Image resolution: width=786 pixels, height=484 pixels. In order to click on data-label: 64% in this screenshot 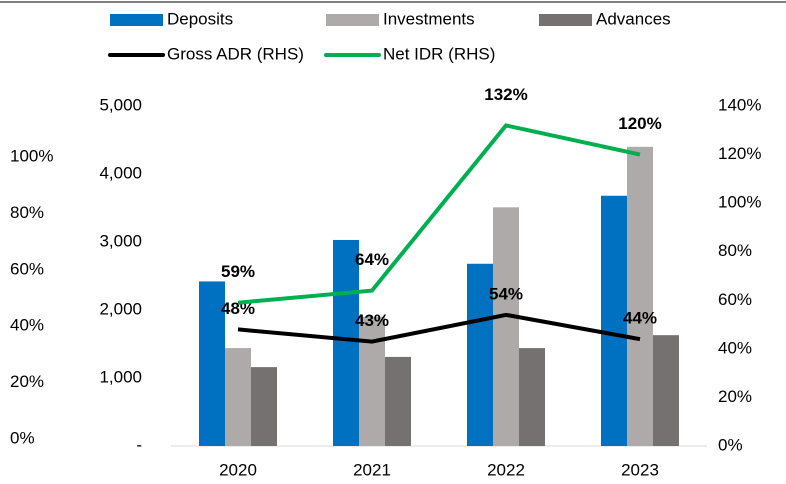, I will do `click(372, 259)`.